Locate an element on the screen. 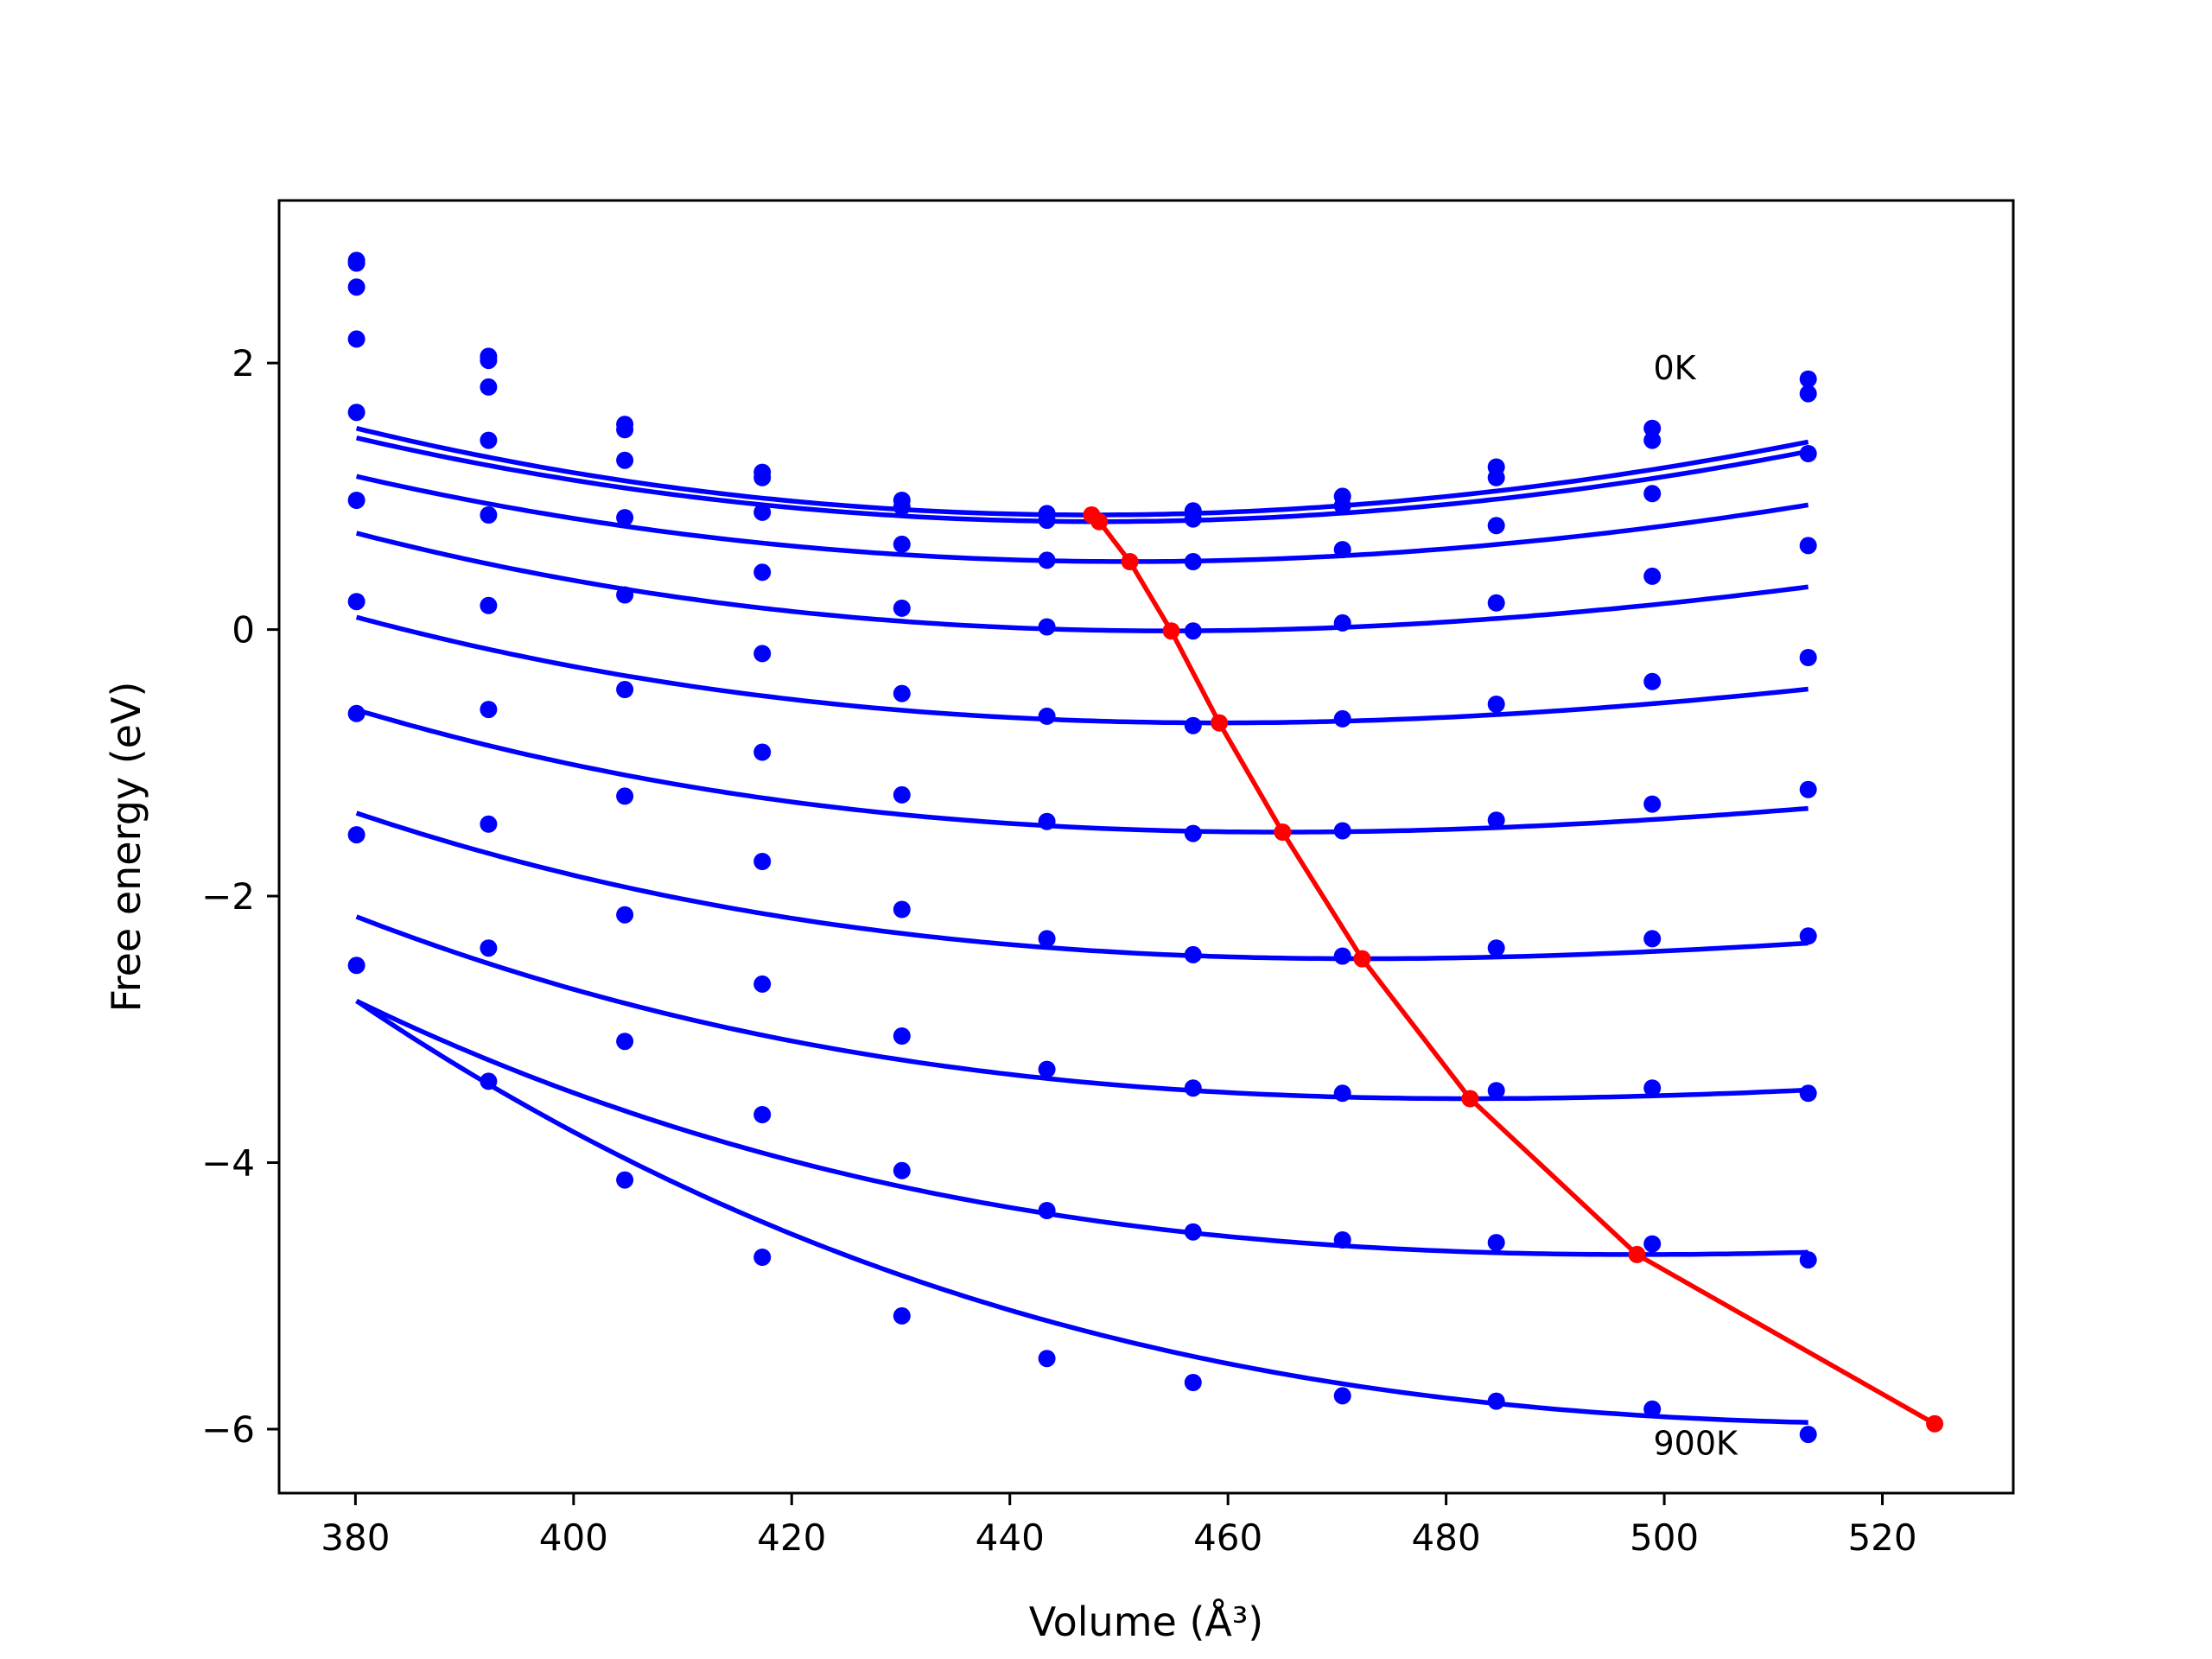  x-tick-label: 400 is located at coordinates (573, 1537).